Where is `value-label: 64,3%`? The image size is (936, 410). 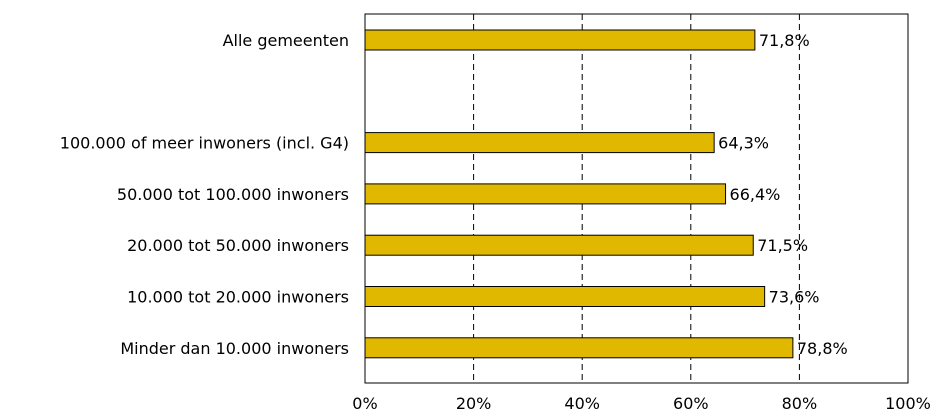
value-label: 64,3% is located at coordinates (743, 143).